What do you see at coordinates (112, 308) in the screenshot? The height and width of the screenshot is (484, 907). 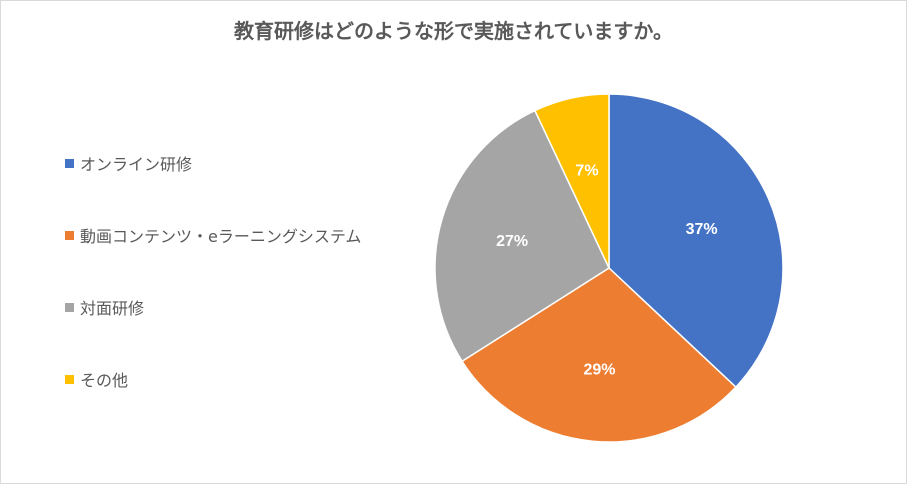 I see `legend-label-face-to-face: 対面研修` at bounding box center [112, 308].